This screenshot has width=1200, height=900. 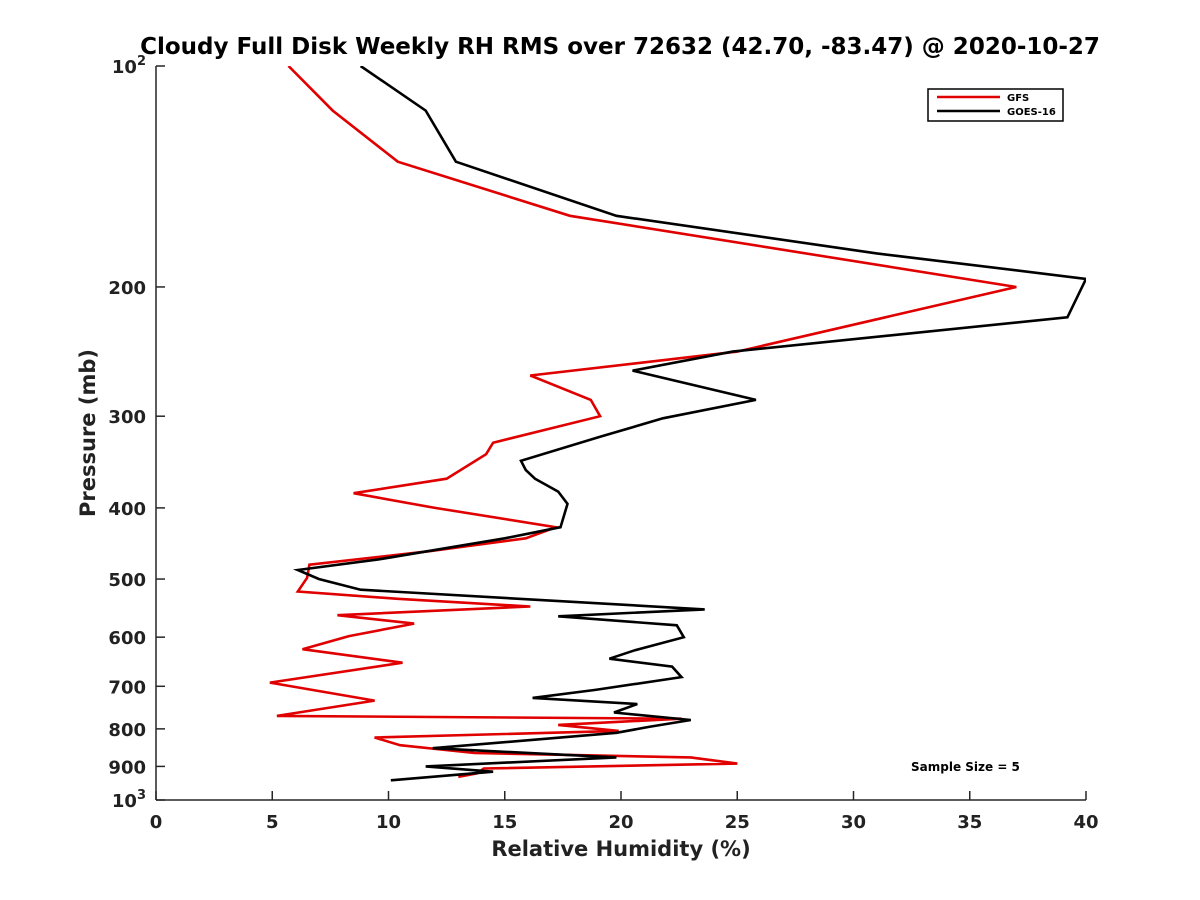 I want to click on x-tick-label: 10, so click(x=388, y=822).